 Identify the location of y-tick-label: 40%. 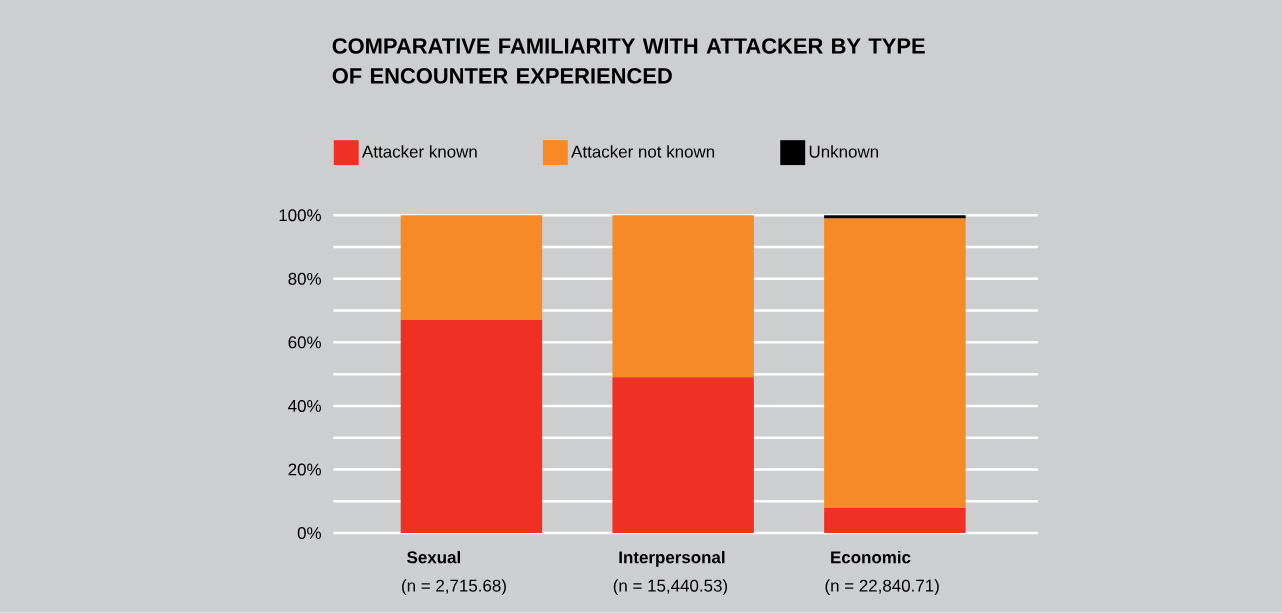
(304, 406).